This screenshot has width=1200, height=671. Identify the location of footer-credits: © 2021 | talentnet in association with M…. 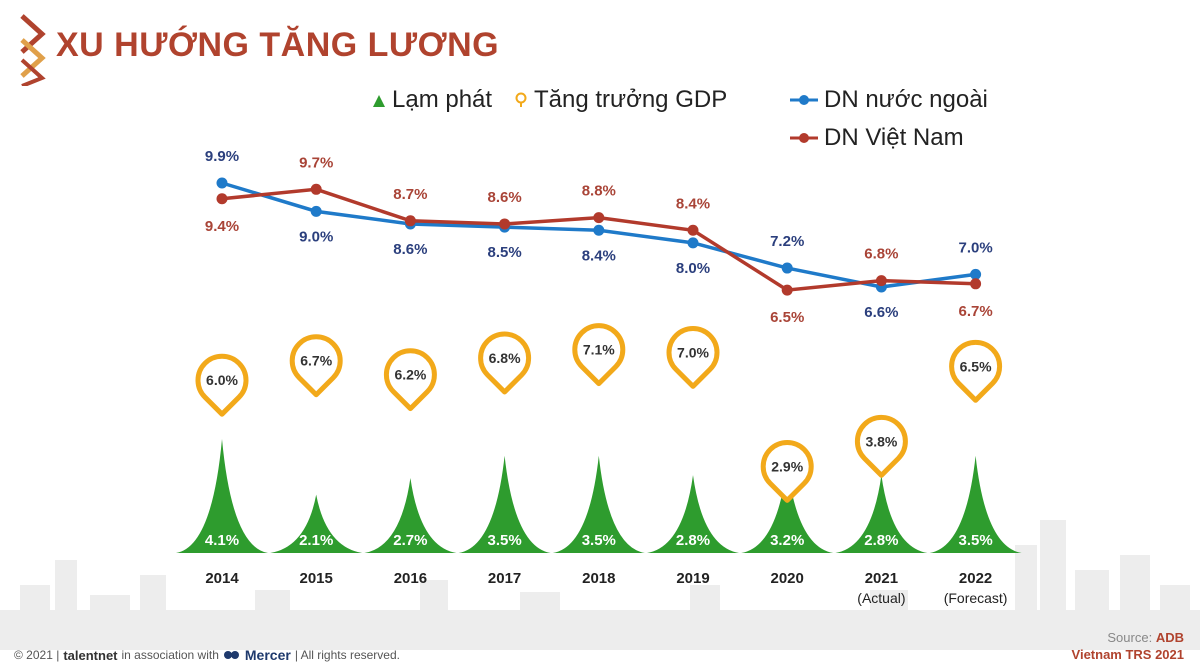
(207, 655).